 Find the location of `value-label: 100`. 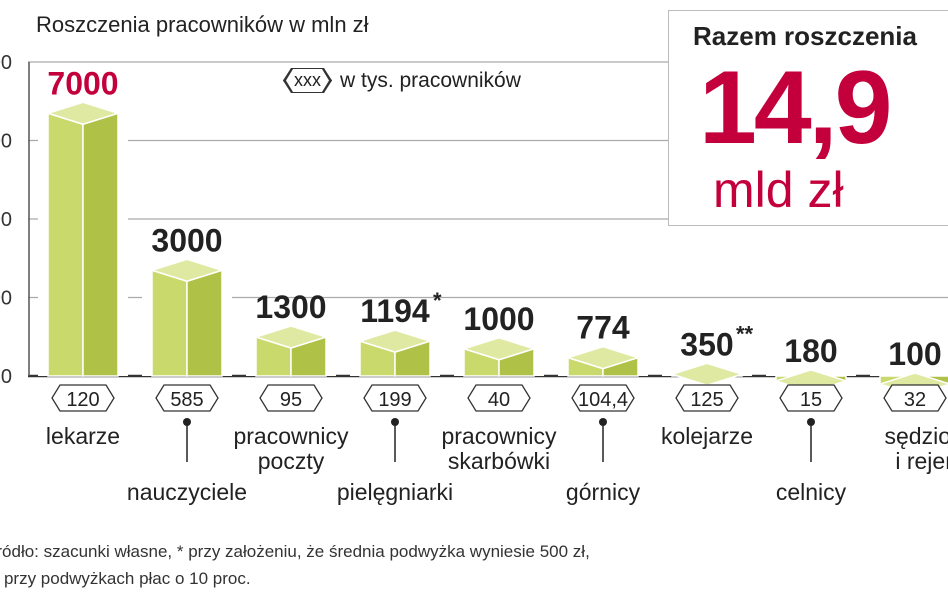

value-label: 100 is located at coordinates (914, 354).